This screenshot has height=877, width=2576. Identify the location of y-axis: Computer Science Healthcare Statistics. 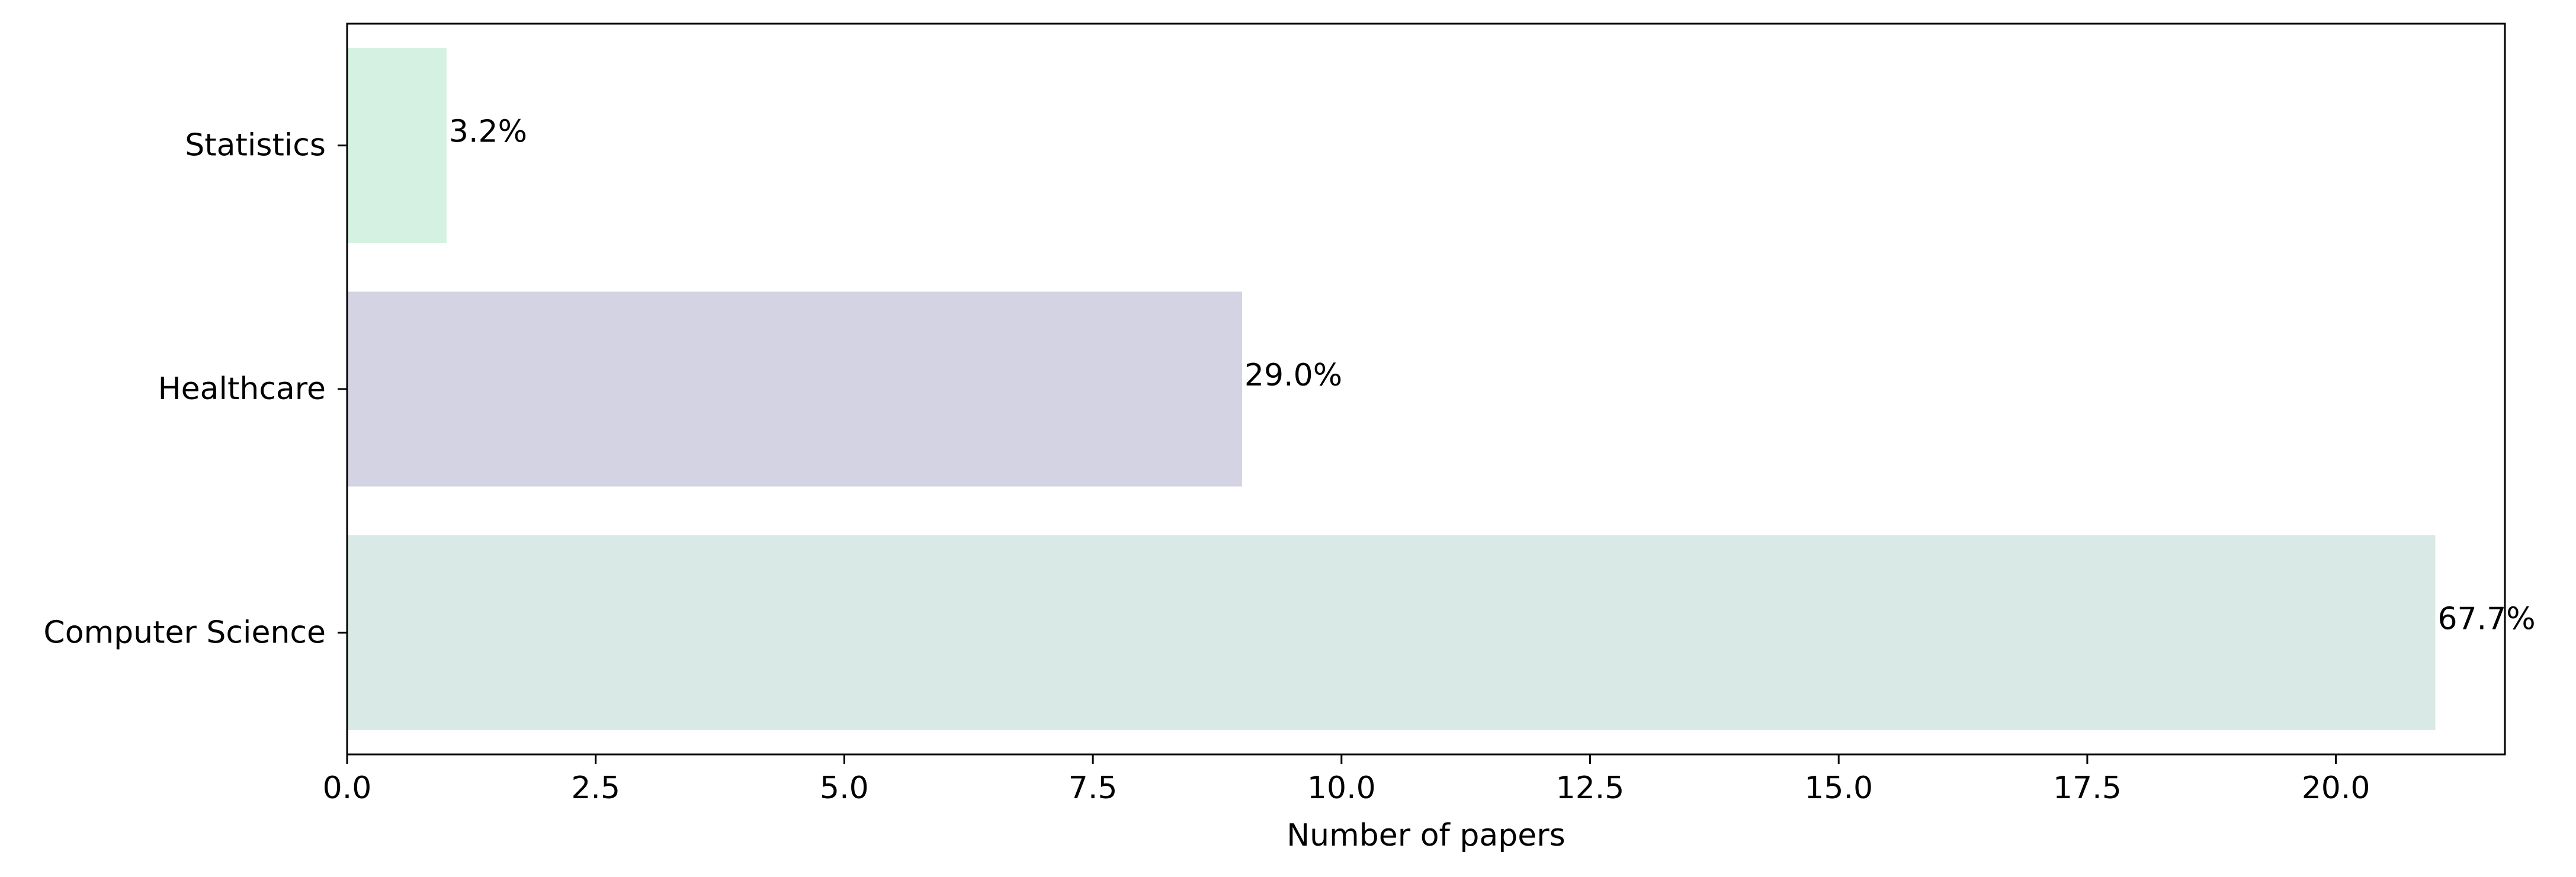
(195, 389).